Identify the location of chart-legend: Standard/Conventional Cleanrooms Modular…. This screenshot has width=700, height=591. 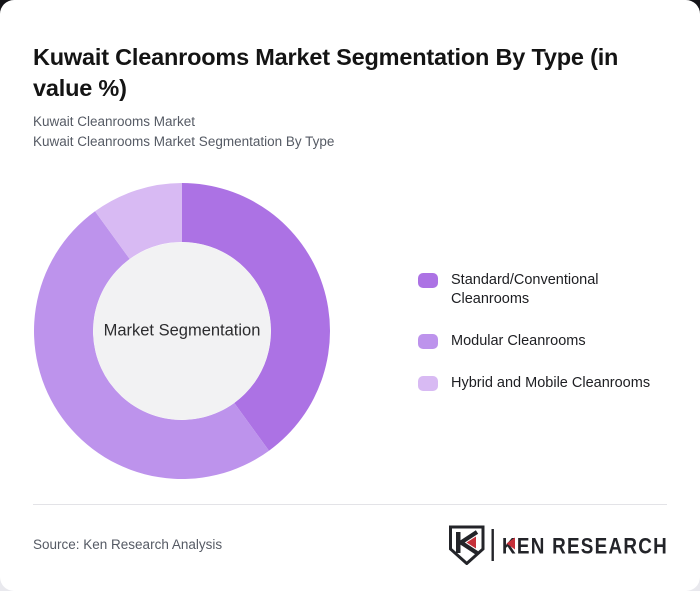
(542, 332).